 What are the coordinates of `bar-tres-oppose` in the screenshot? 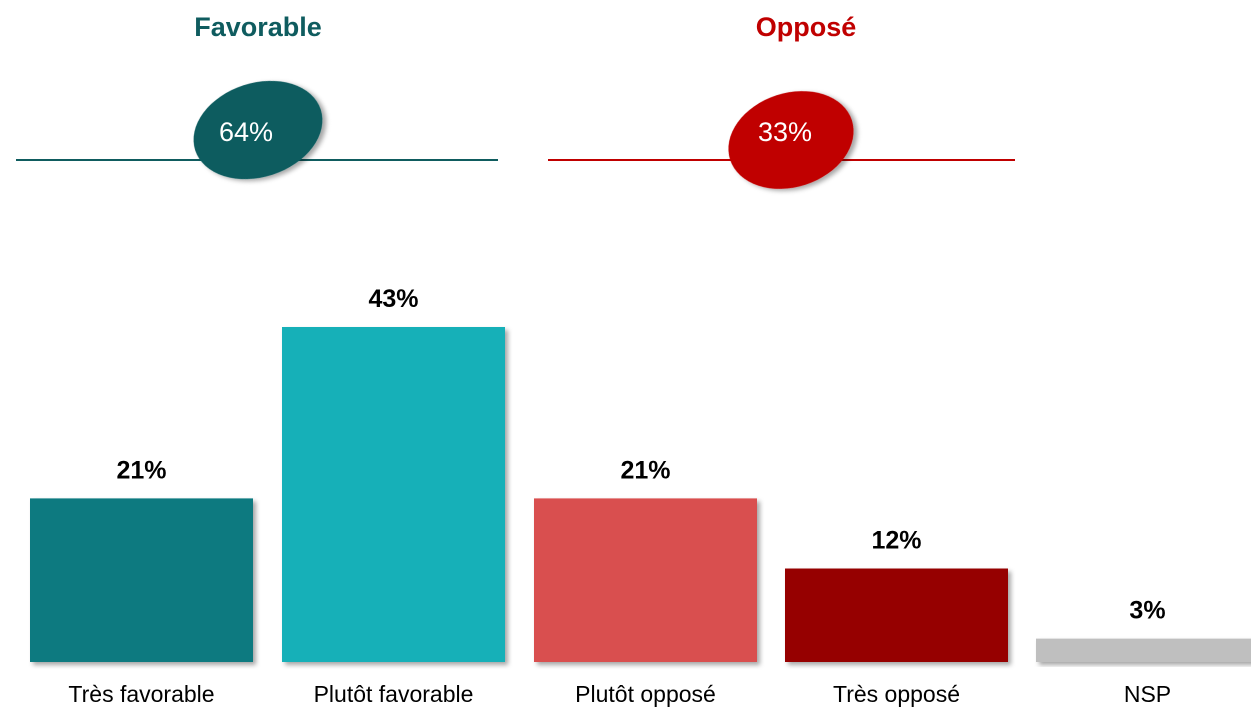 It's located at (896, 615).